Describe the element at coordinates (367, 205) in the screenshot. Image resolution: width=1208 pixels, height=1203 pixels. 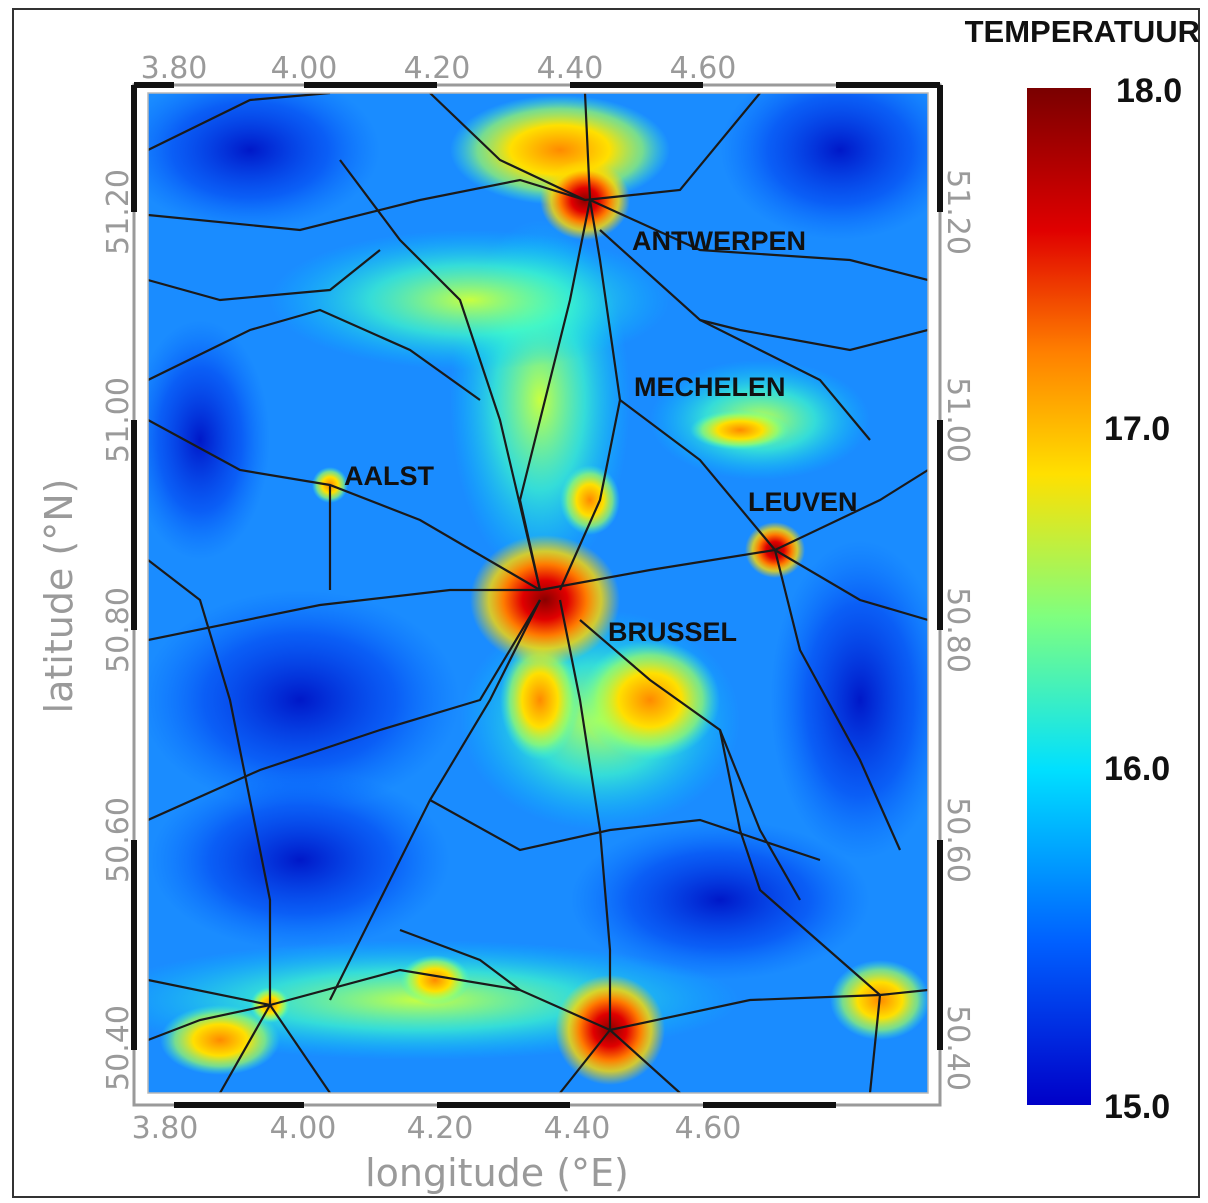
I see `road-west-antwerpen` at that location.